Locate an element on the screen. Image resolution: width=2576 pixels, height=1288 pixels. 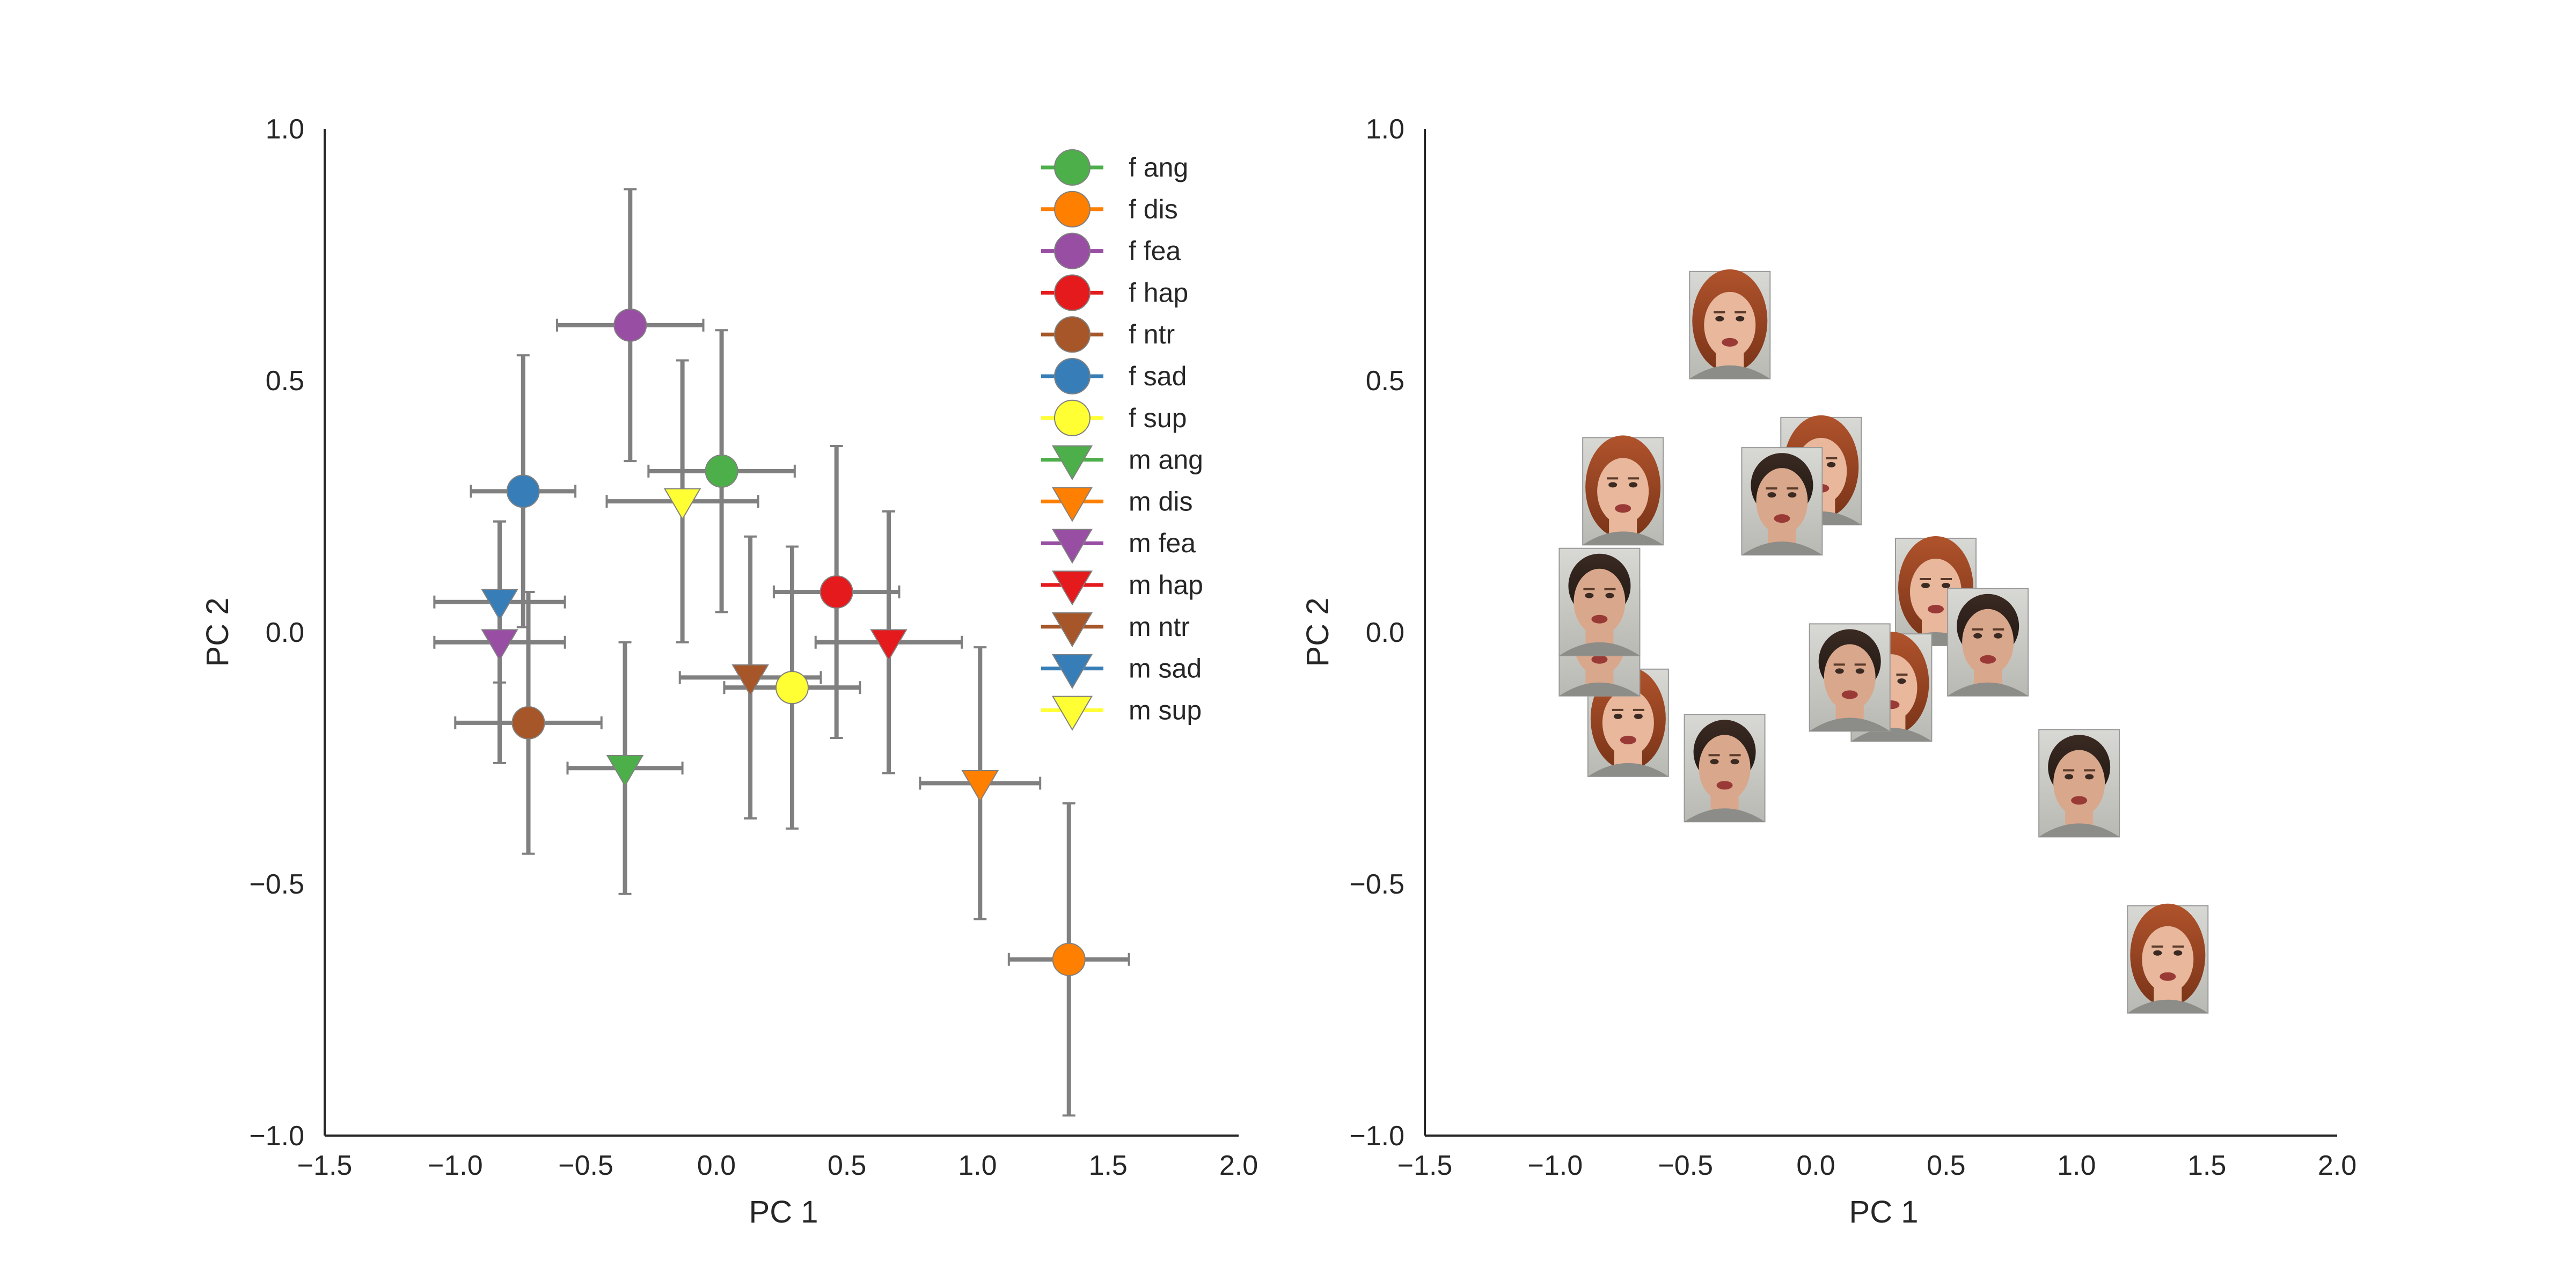
face-thumbnail-f-sad is located at coordinates (1623, 490).